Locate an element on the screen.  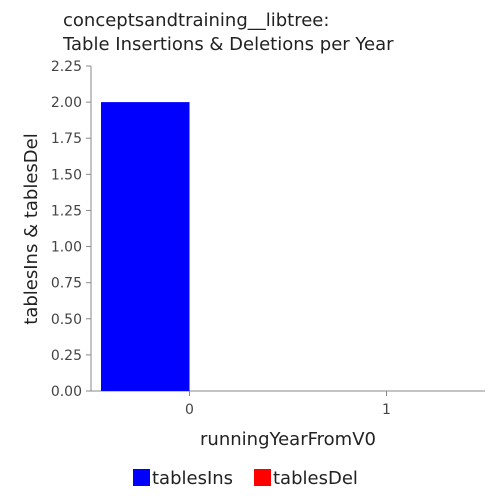
y-tick-label: 1.75 is located at coordinates (66, 139).